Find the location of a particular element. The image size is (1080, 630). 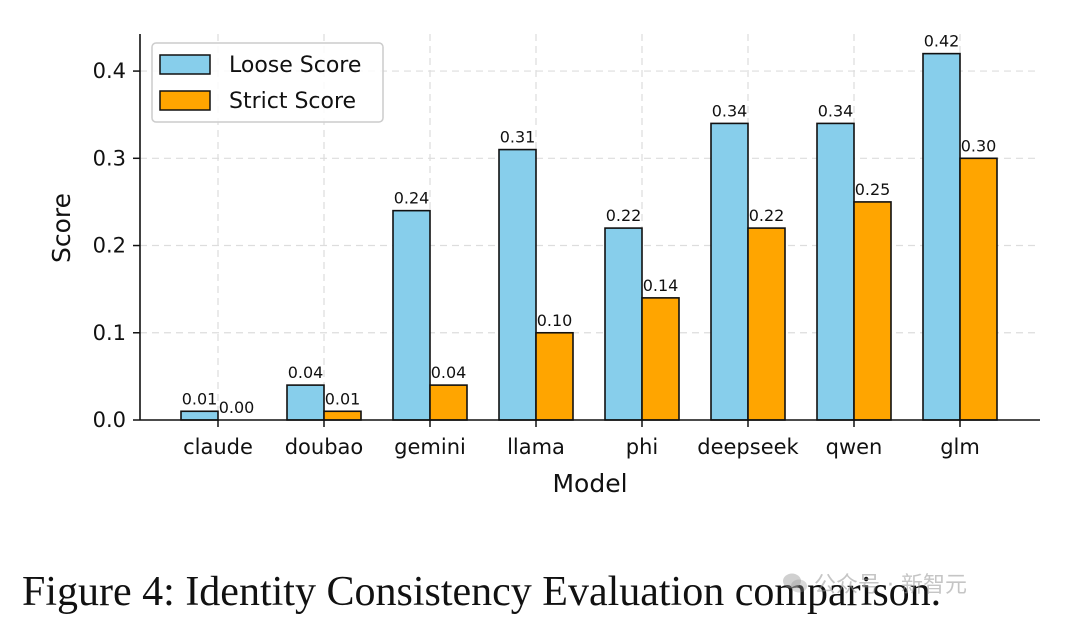

strict-score-label-glm: 0.30 is located at coordinates (979, 145).